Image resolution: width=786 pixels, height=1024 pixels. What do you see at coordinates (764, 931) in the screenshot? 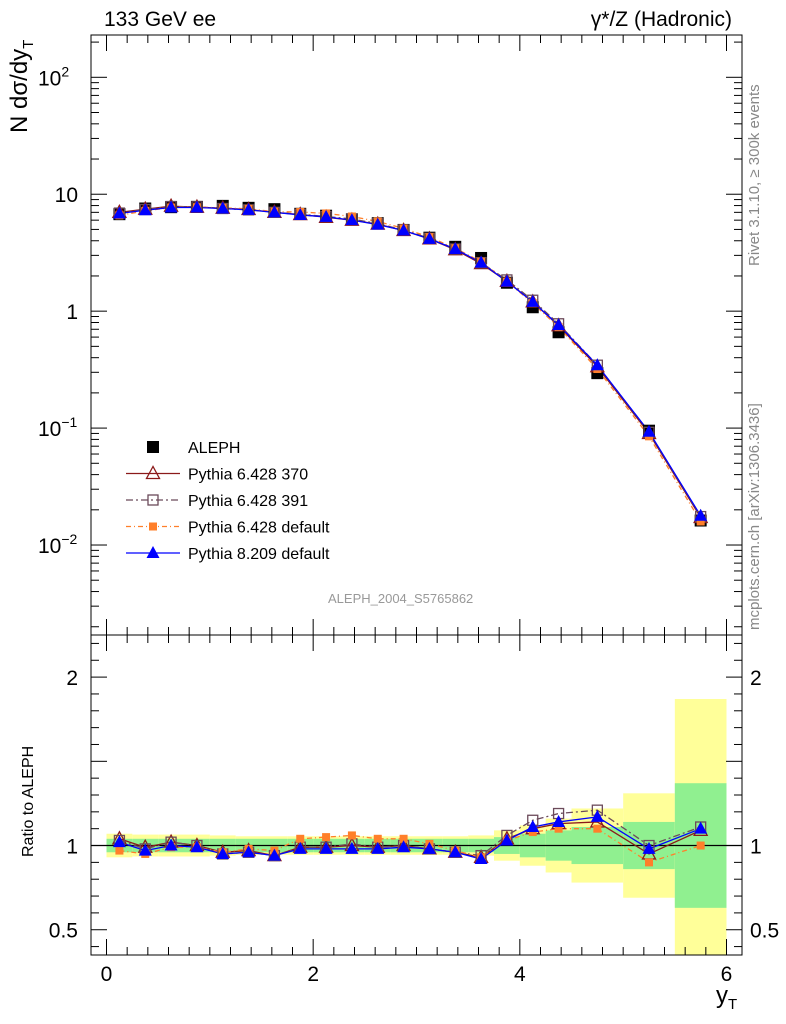
I see `lower-y-tick-label-right: 0.5` at bounding box center [764, 931].